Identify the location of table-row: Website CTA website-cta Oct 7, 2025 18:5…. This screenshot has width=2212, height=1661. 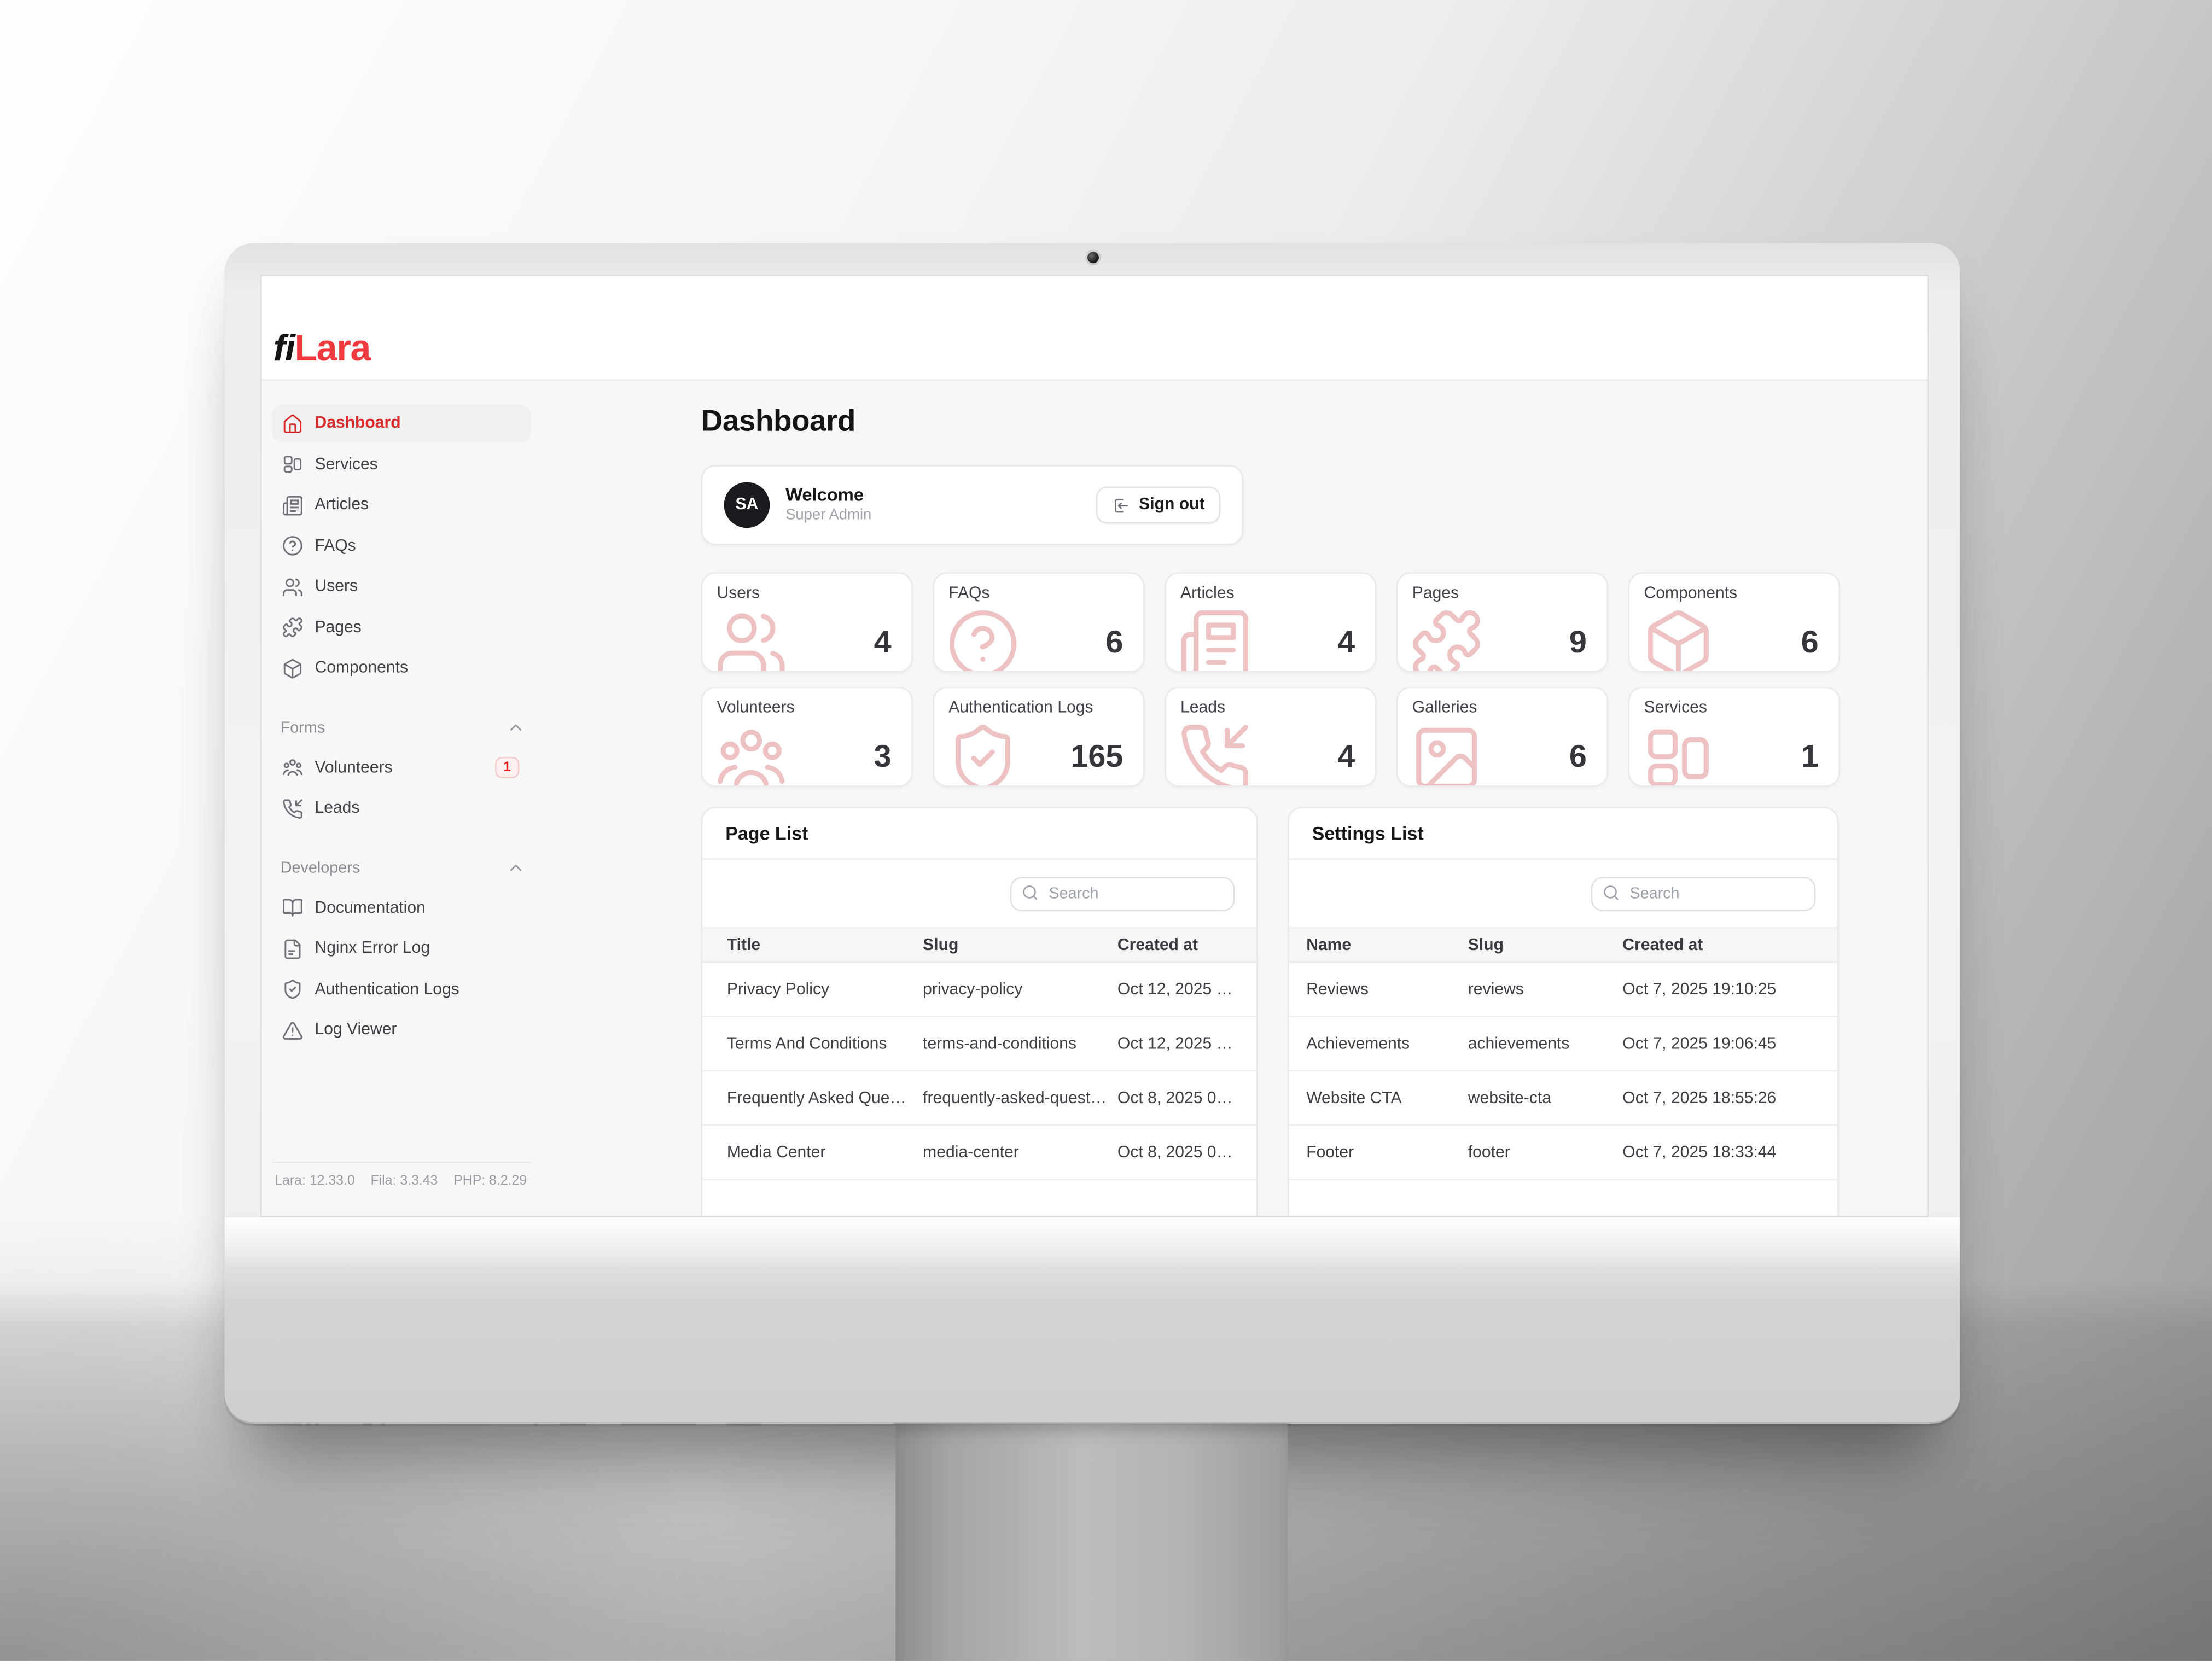
(1563, 1098).